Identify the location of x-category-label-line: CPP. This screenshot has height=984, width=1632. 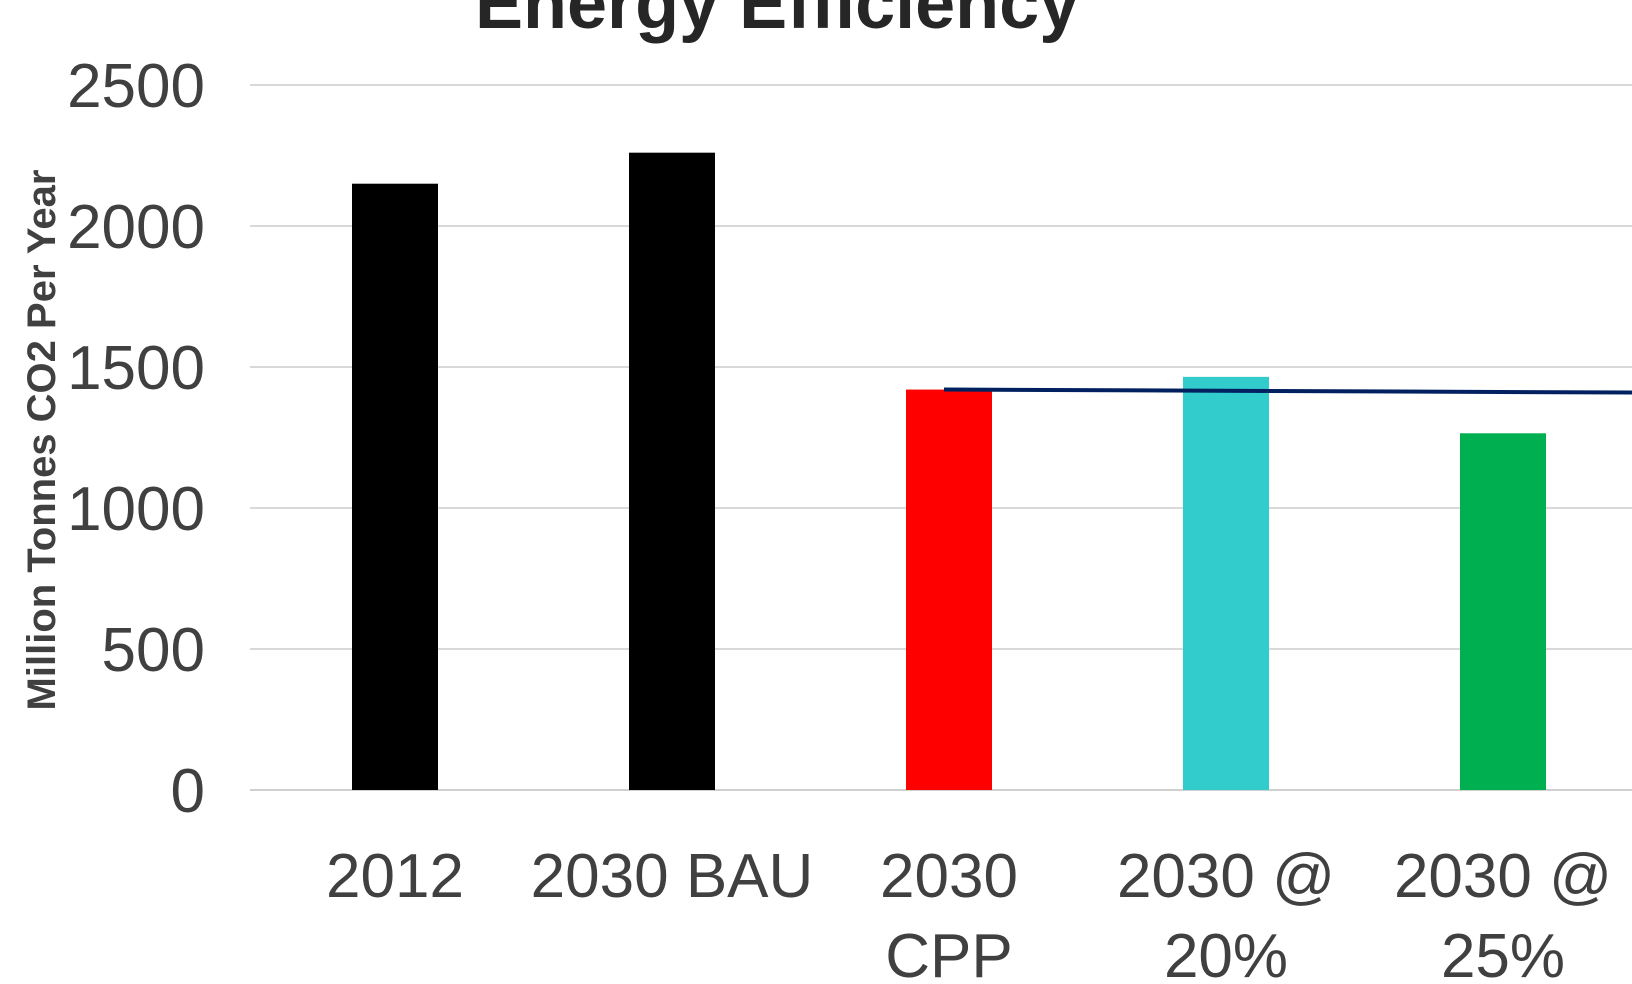
(948, 953).